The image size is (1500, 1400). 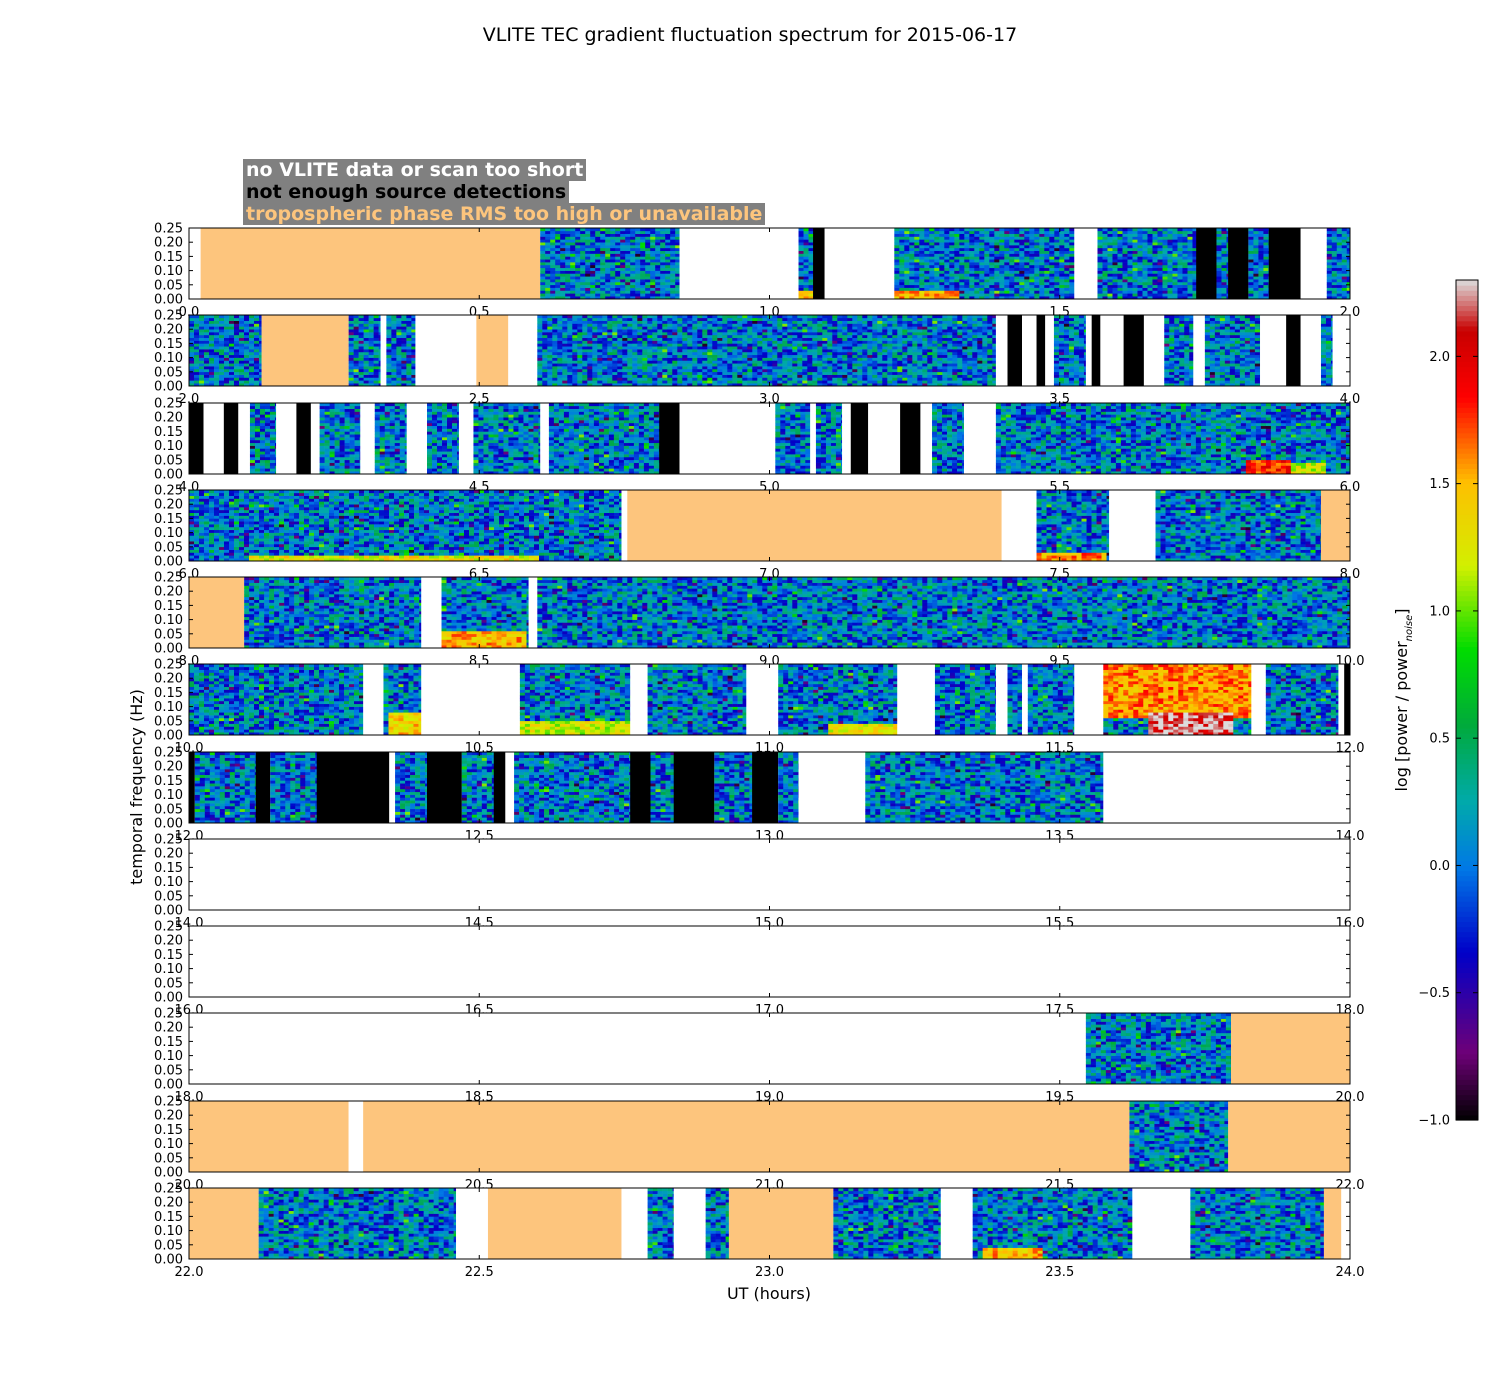 I want to click on panel-2-4: 0.000.050.100.150.200.252.0 2.5 3.0 3.5 4.0, so click(x=757, y=358).